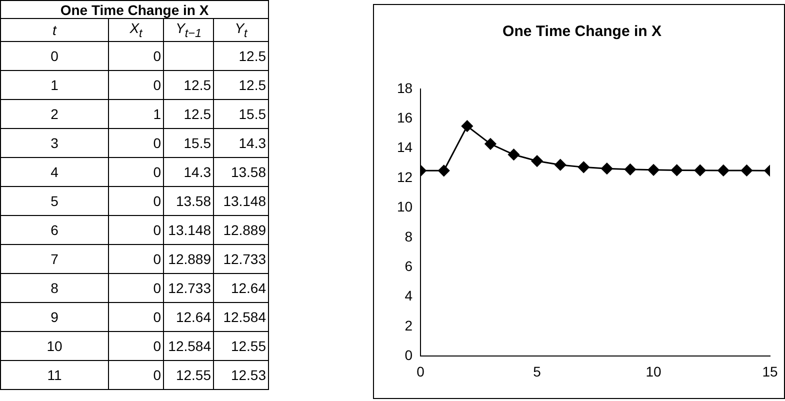 This screenshot has width=785, height=401. I want to click on y-tick-label: 12, so click(404, 176).